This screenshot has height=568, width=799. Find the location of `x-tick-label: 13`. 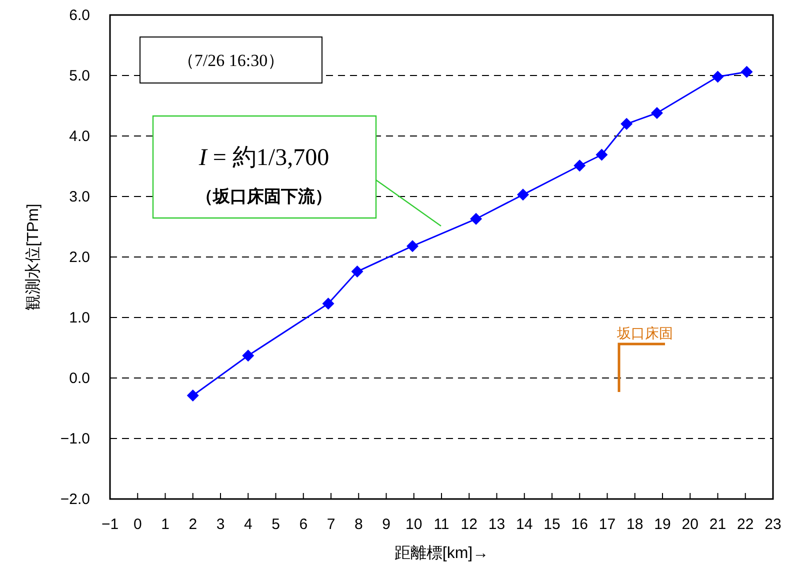

x-tick-label: 13 is located at coordinates (497, 524).